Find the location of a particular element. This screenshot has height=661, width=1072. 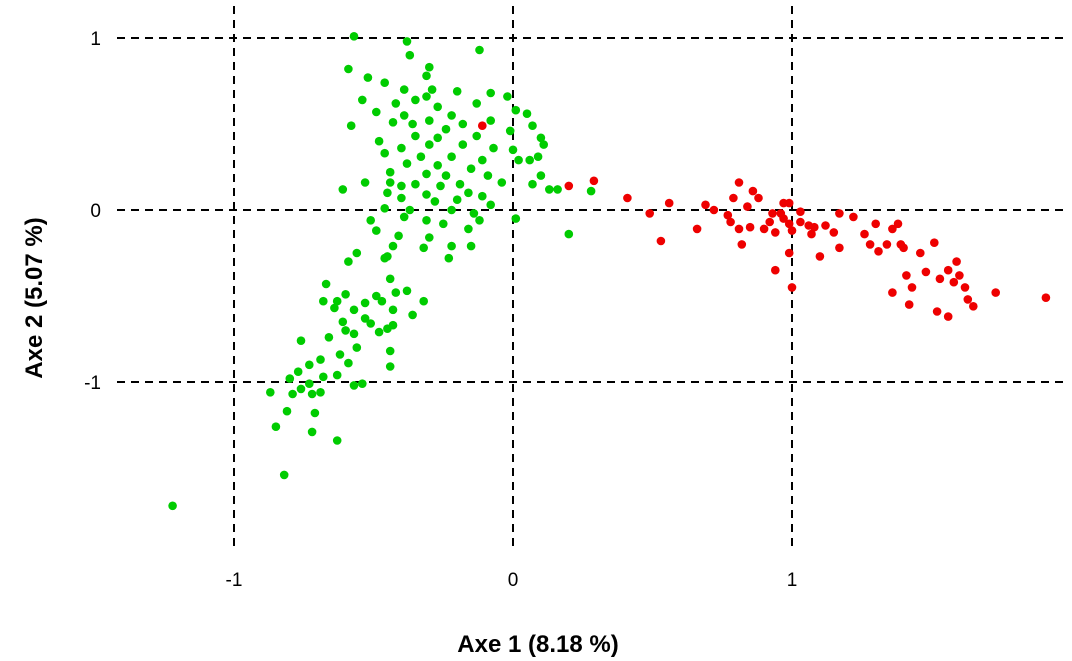

x-tick-label: -1 is located at coordinates (234, 580).